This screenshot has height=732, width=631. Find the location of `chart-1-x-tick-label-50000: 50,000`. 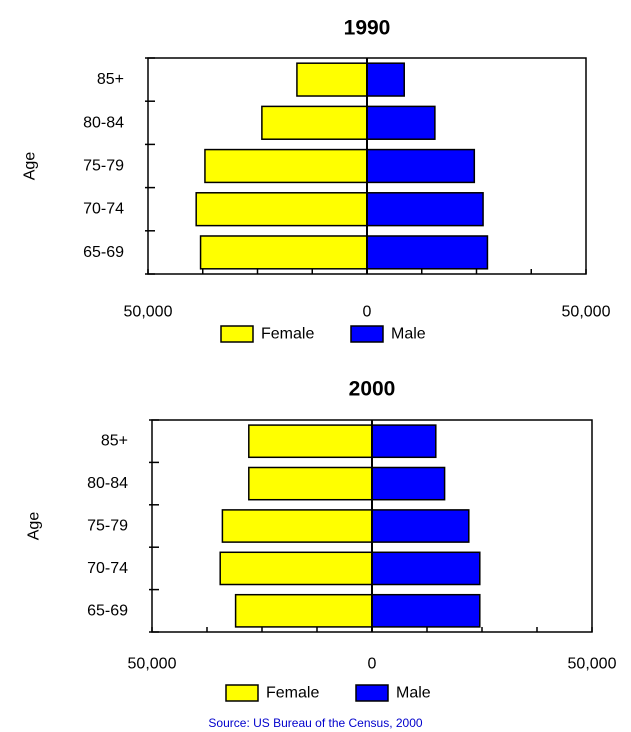

chart-1-x-tick-label-50000: 50,000 is located at coordinates (586, 312).